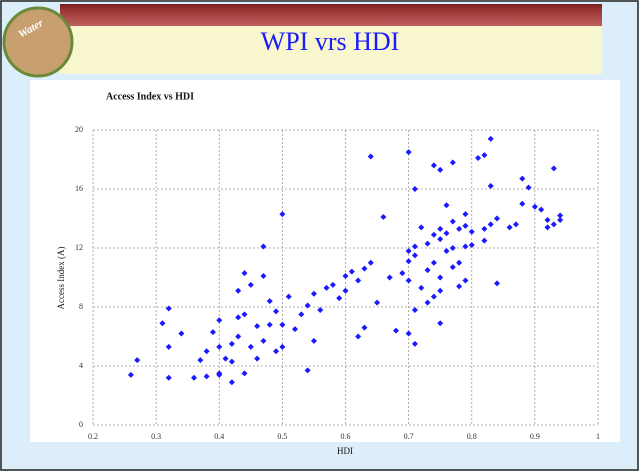  I want to click on x-tick-label: 0.9, so click(535, 436).